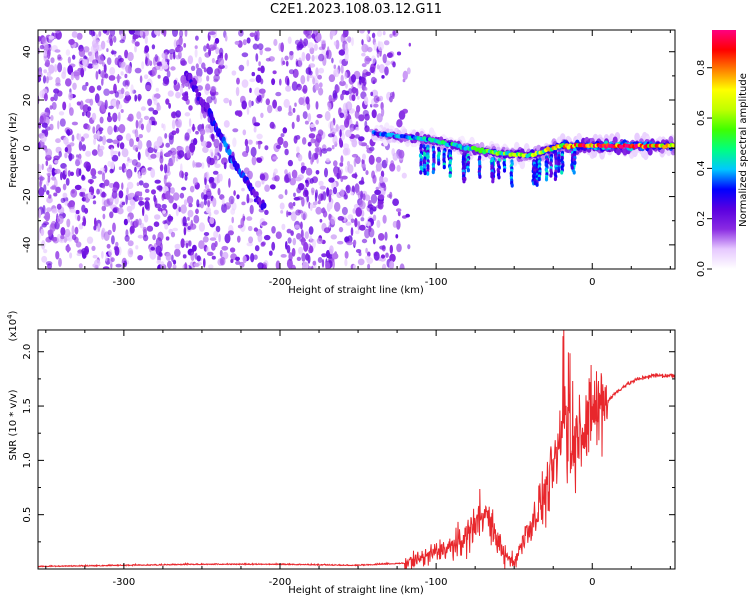  Describe the element at coordinates (27, 100) in the screenshot. I see `y-tick-label: 20` at that location.